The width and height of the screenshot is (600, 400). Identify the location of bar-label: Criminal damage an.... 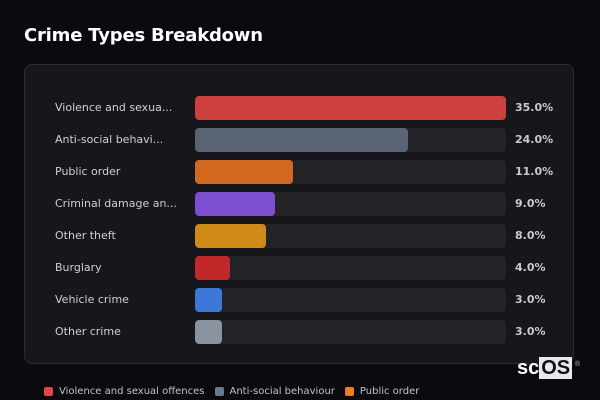
(116, 203).